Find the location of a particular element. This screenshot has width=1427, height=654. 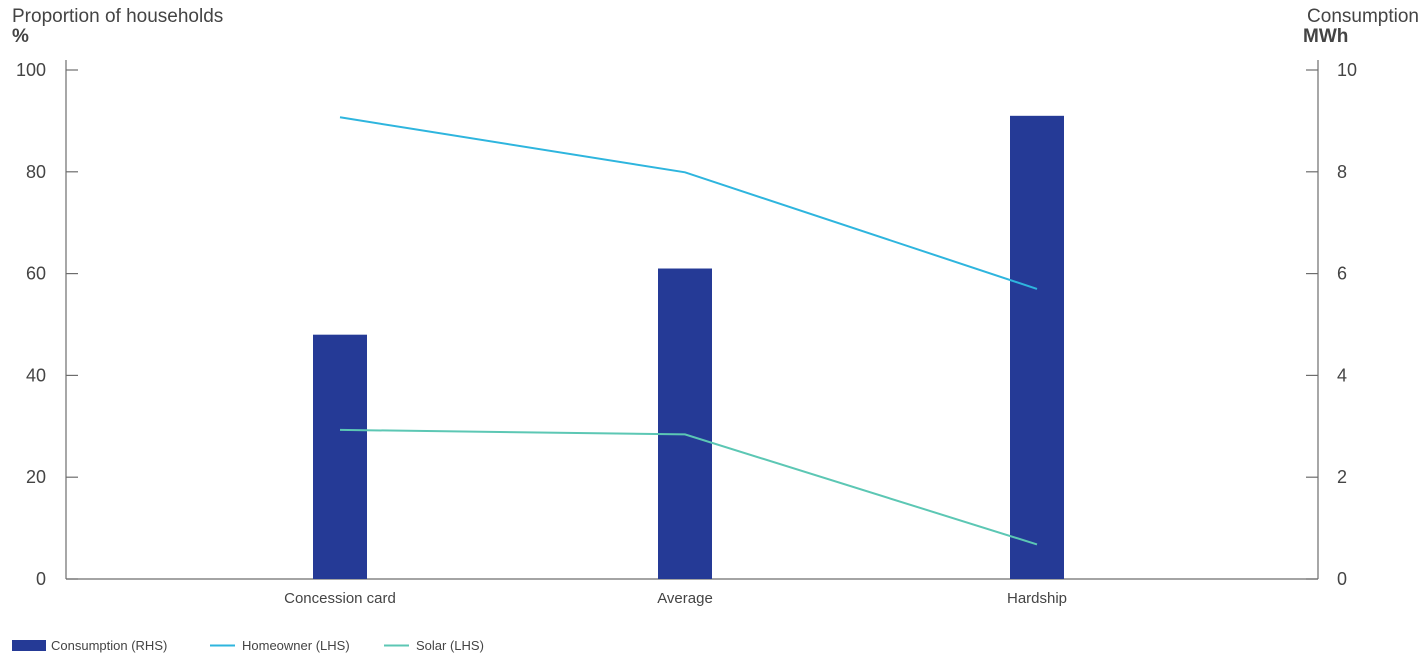

category-labels: Concession card Average Hardship is located at coordinates (675, 598).